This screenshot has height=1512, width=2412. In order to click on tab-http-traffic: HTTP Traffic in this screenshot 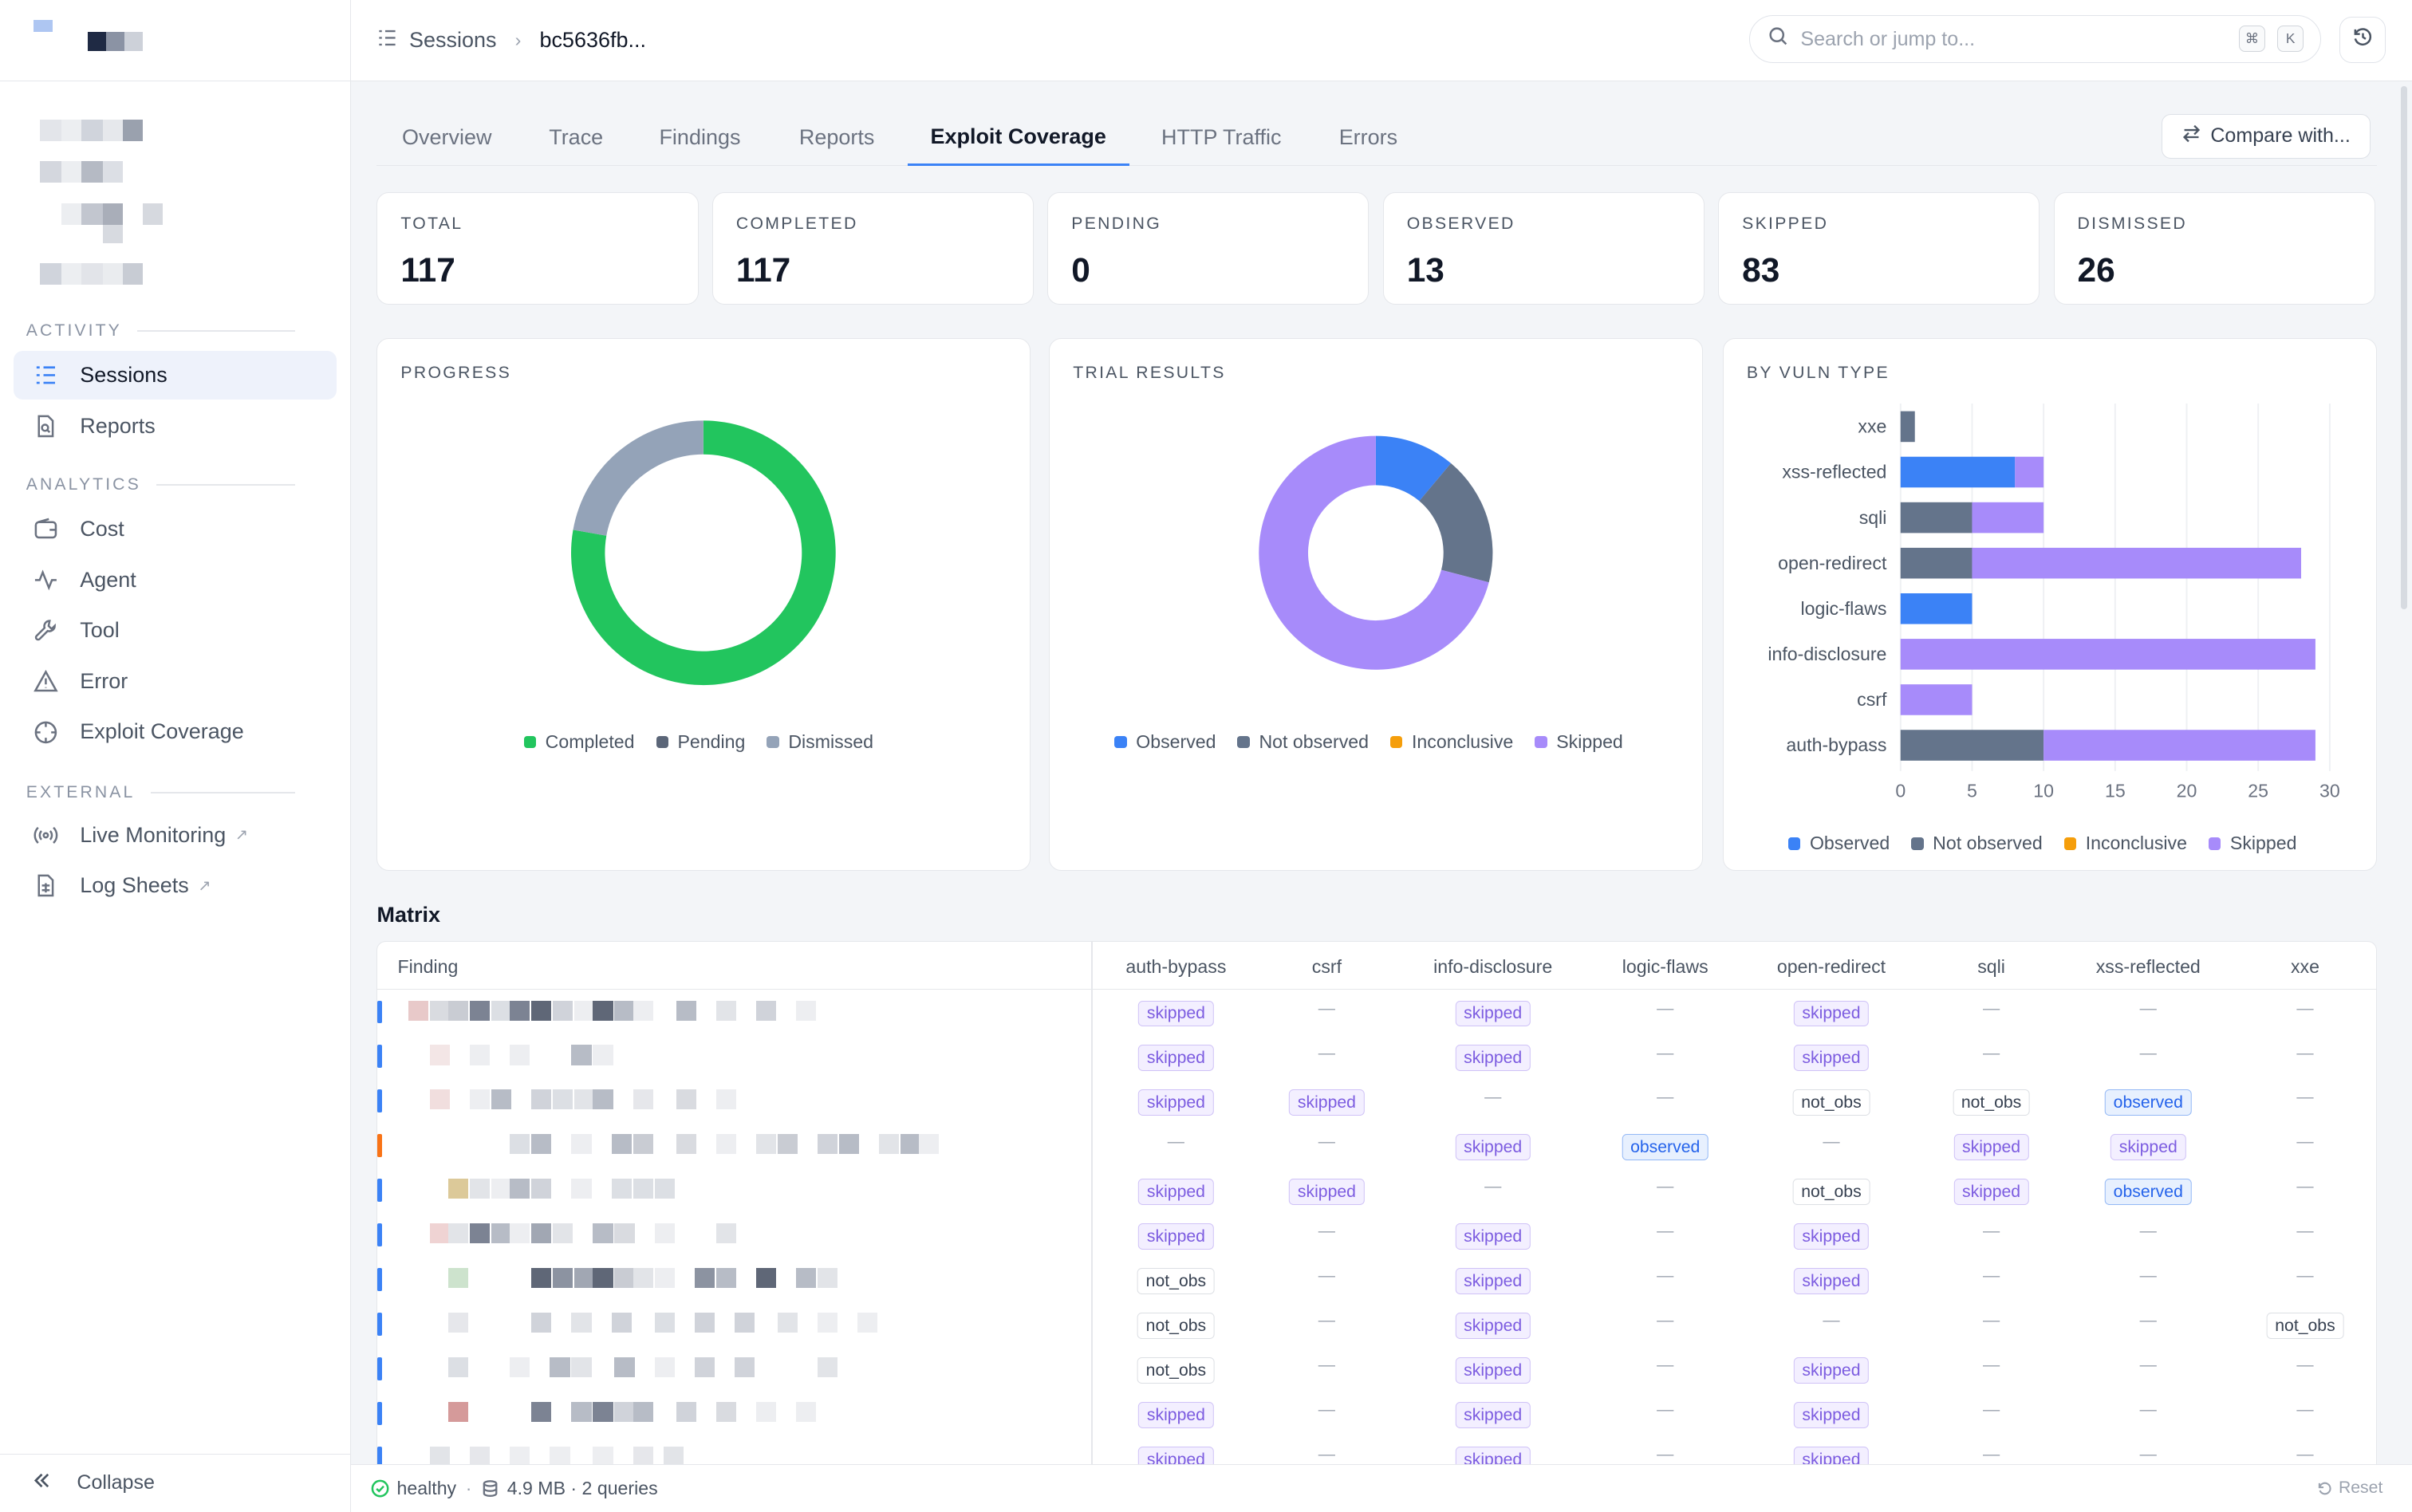, I will do `click(1222, 137)`.